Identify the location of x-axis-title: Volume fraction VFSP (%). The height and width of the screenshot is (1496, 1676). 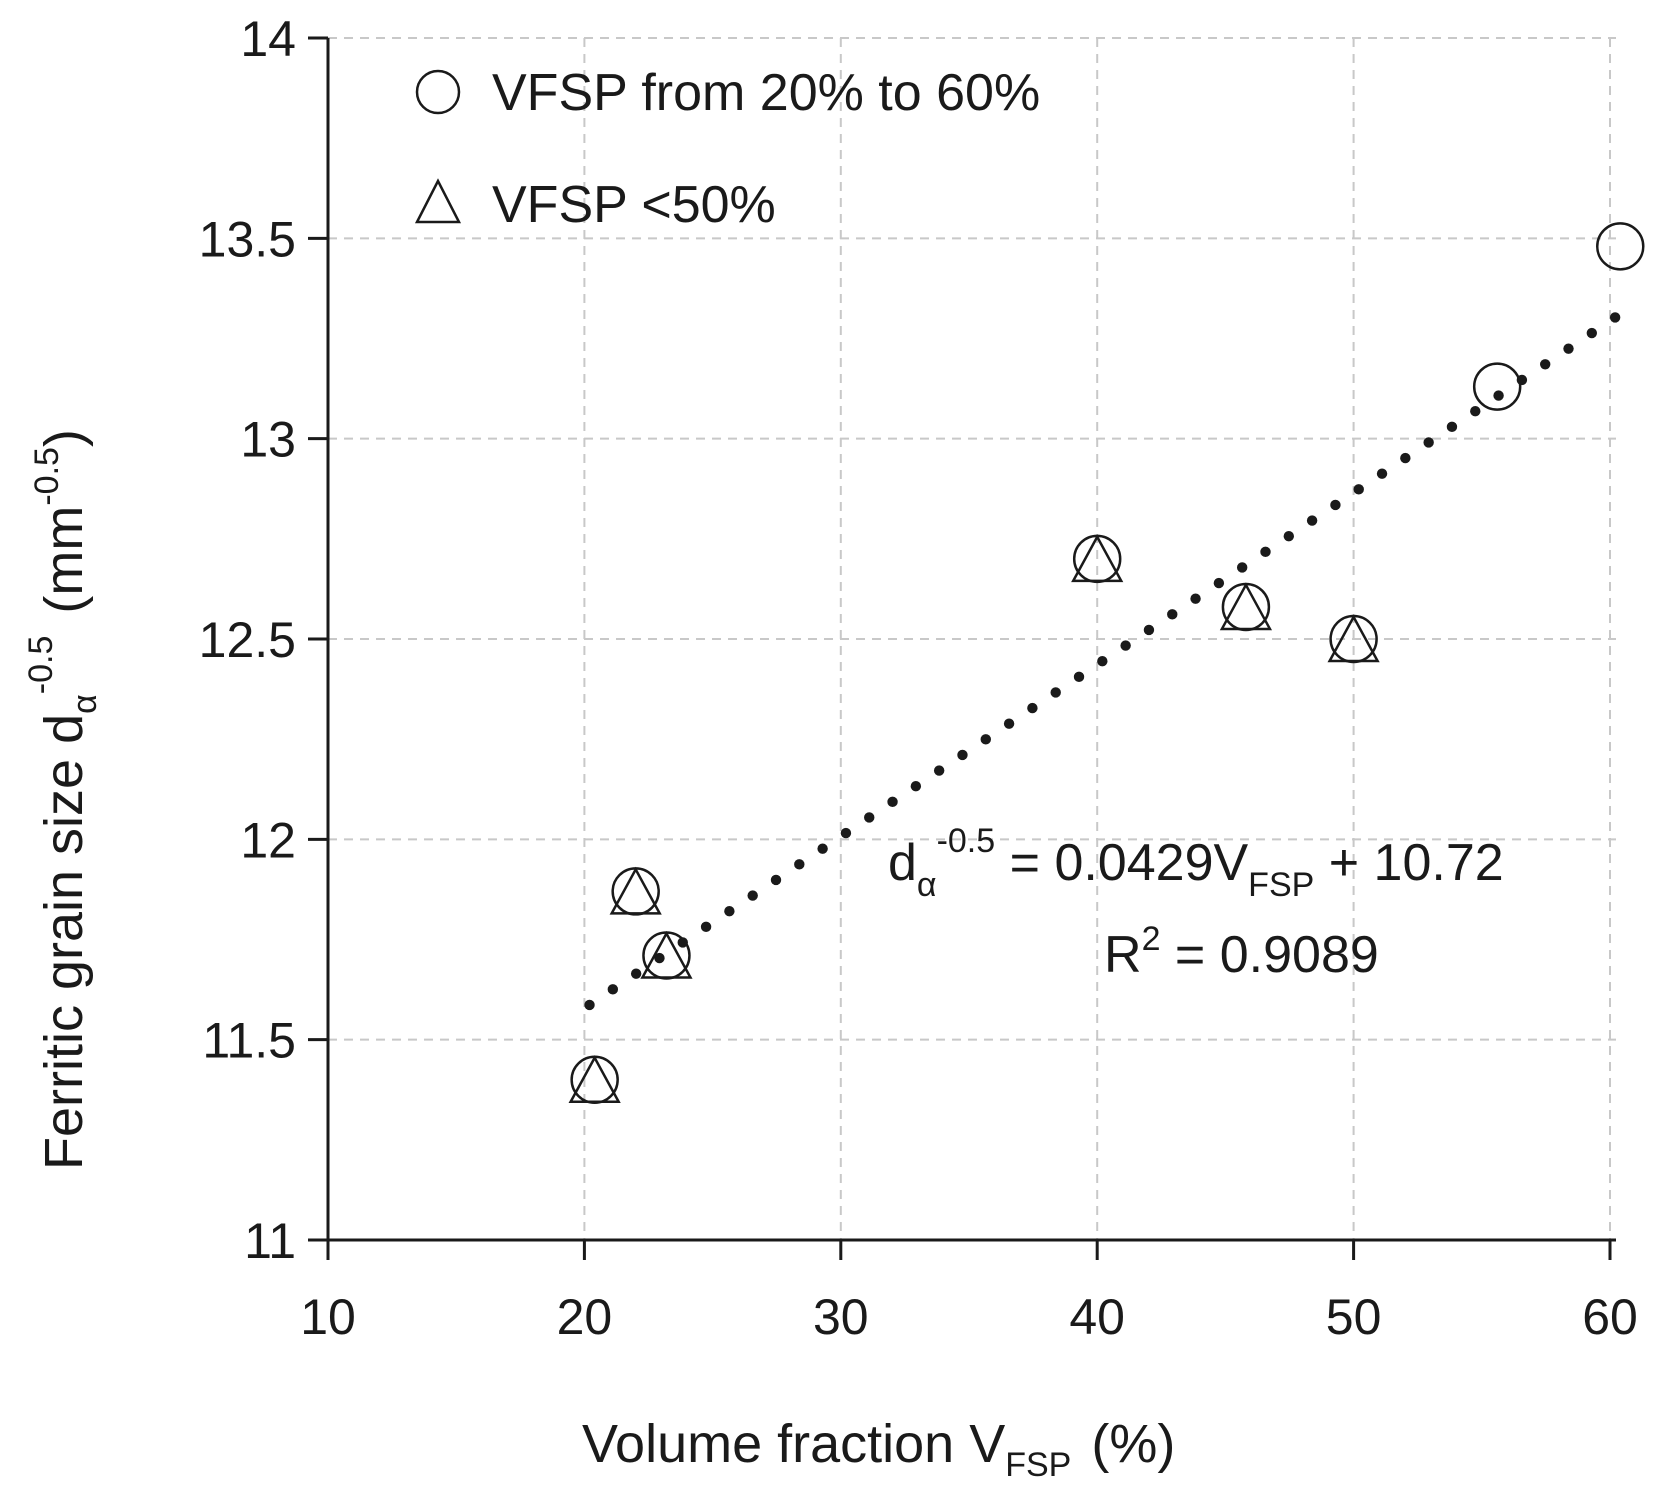
(878, 1449).